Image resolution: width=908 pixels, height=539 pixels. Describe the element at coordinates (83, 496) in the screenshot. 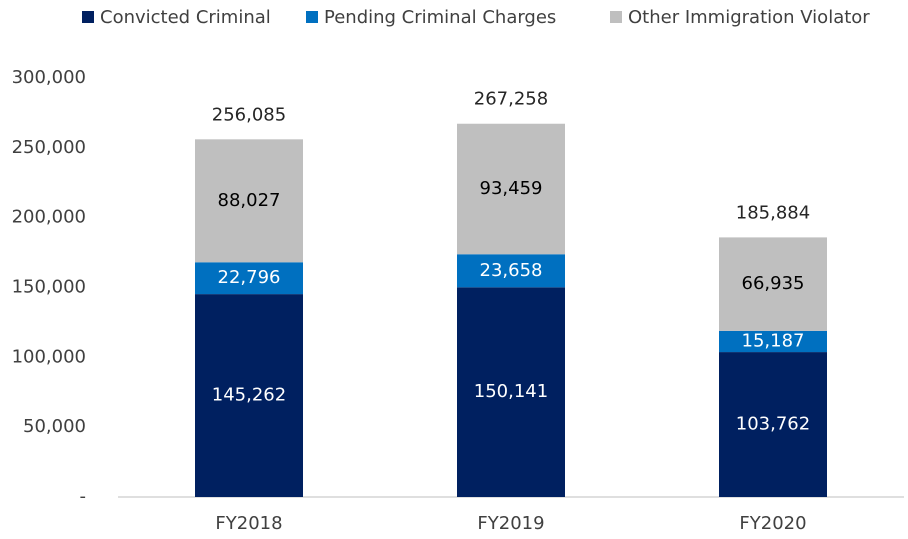

I see `y-tick-label: -` at that location.